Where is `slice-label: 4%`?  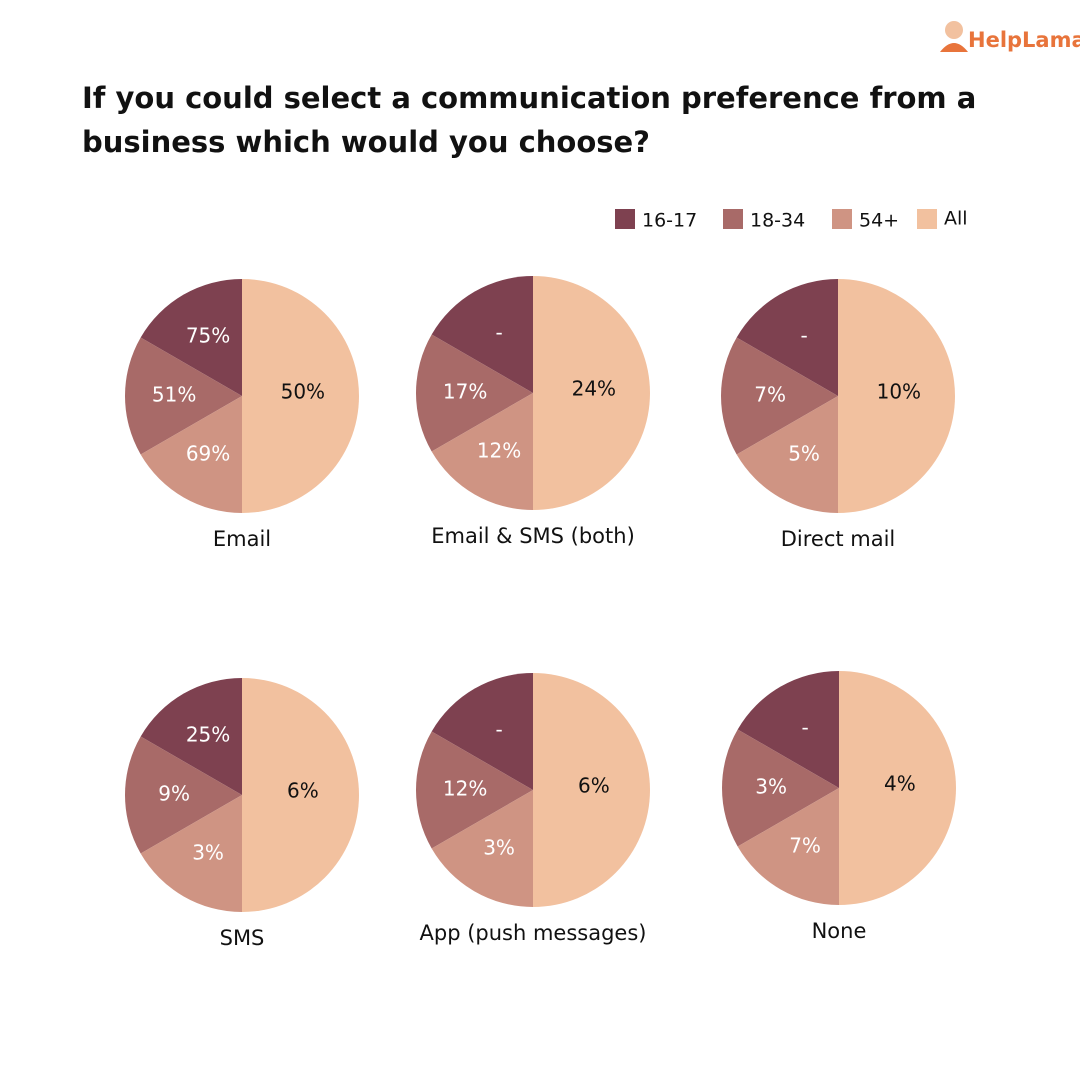
slice-label: 4% is located at coordinates (900, 784).